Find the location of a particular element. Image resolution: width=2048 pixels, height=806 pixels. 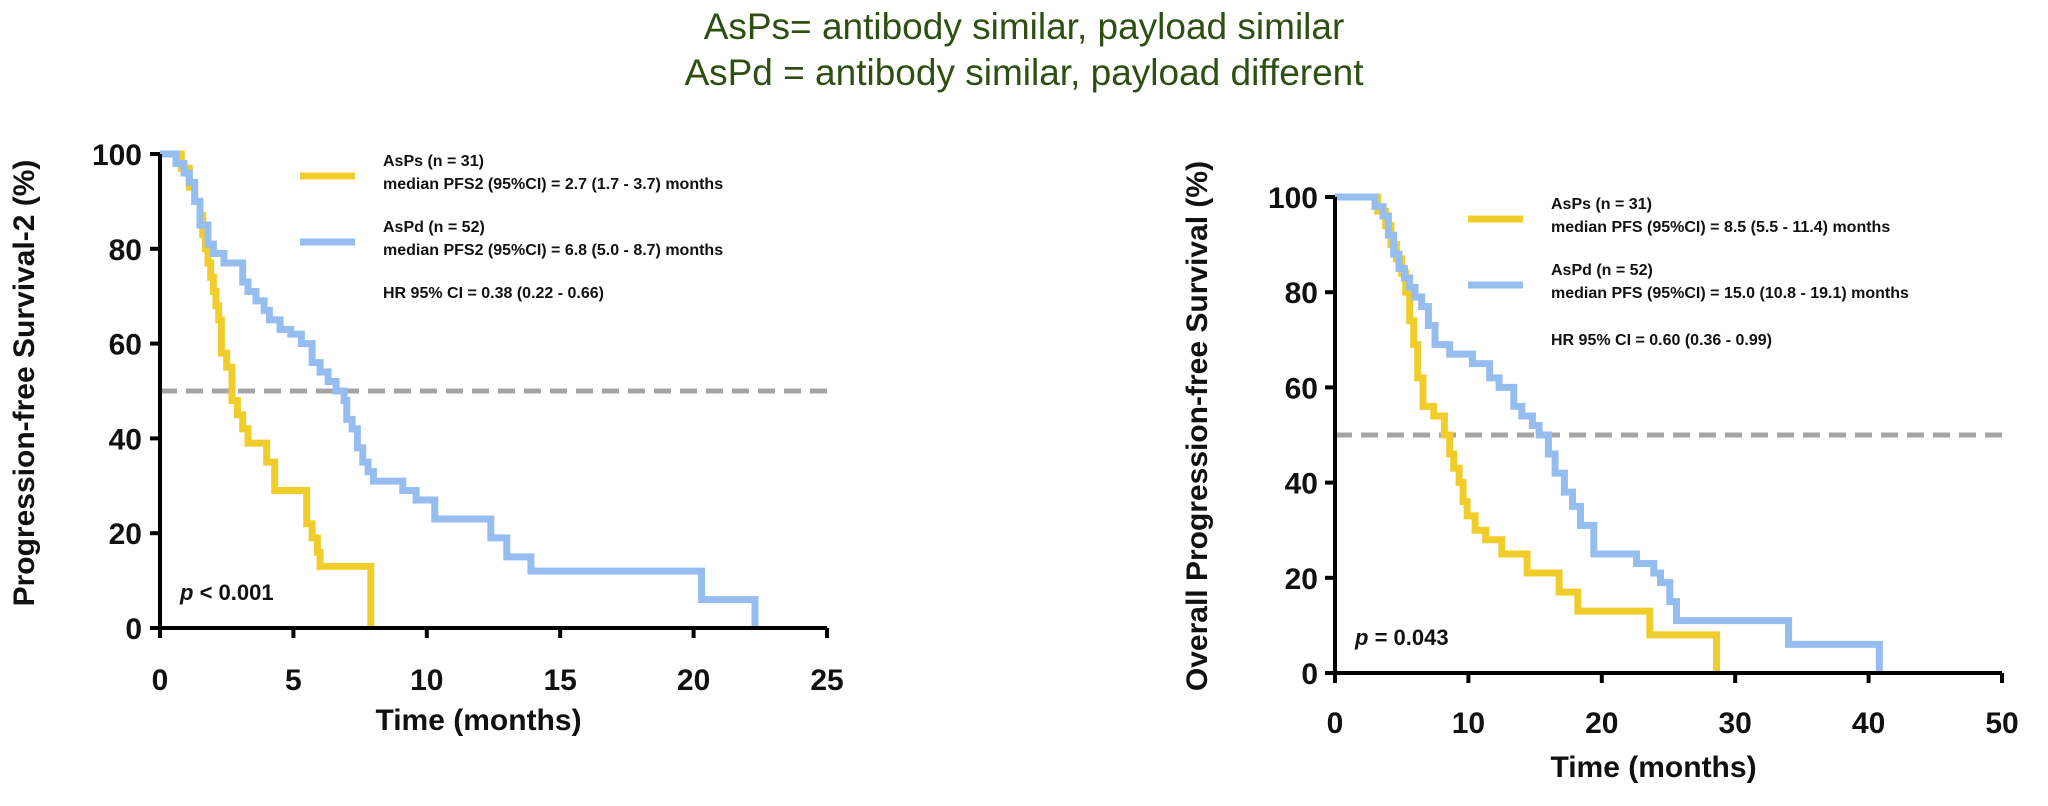

p-value-text: = 0.043 is located at coordinates (1408, 637).